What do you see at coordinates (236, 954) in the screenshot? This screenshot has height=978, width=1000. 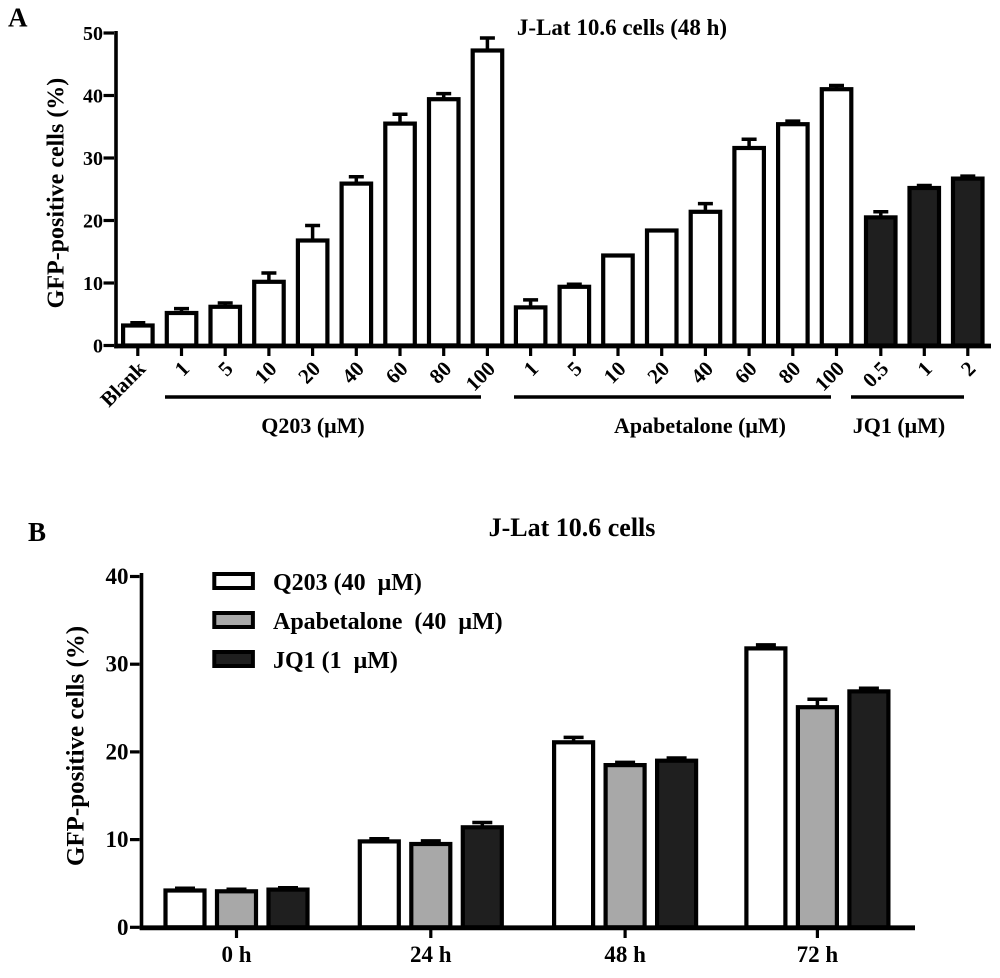 I see `svg-text: 0 h` at bounding box center [236, 954].